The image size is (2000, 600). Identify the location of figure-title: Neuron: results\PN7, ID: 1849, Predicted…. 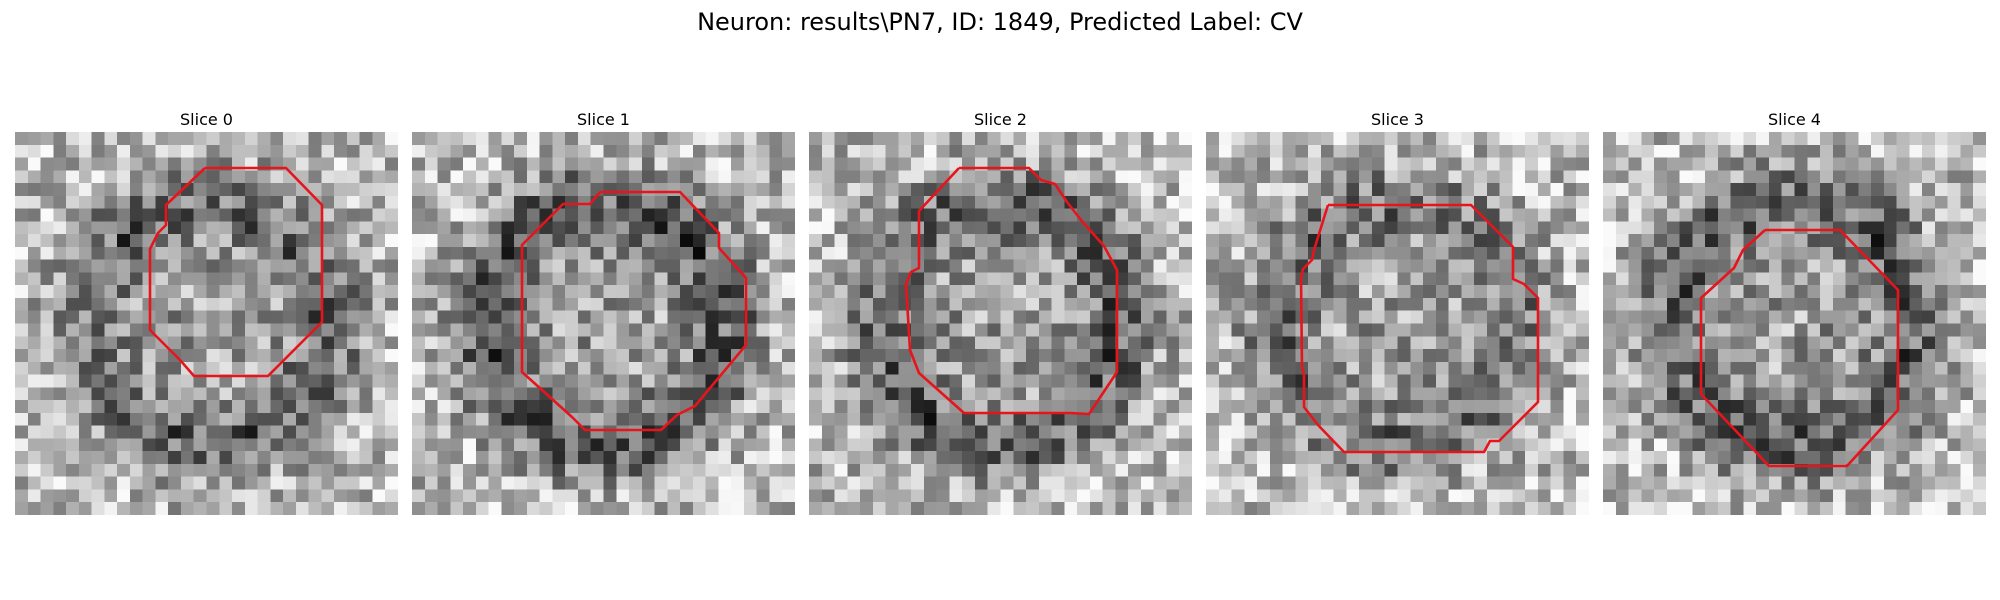
(1000, 22).